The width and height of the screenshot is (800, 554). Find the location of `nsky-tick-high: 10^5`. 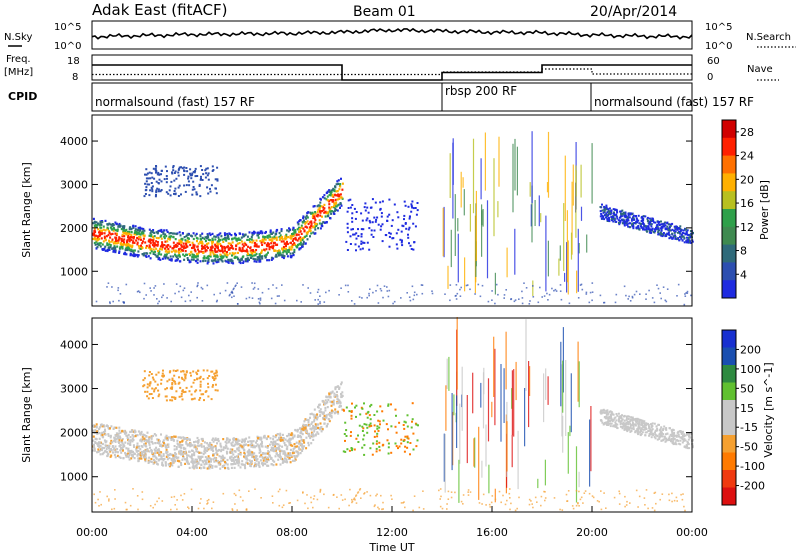

nsky-tick-high: 10^5 is located at coordinates (67, 27).